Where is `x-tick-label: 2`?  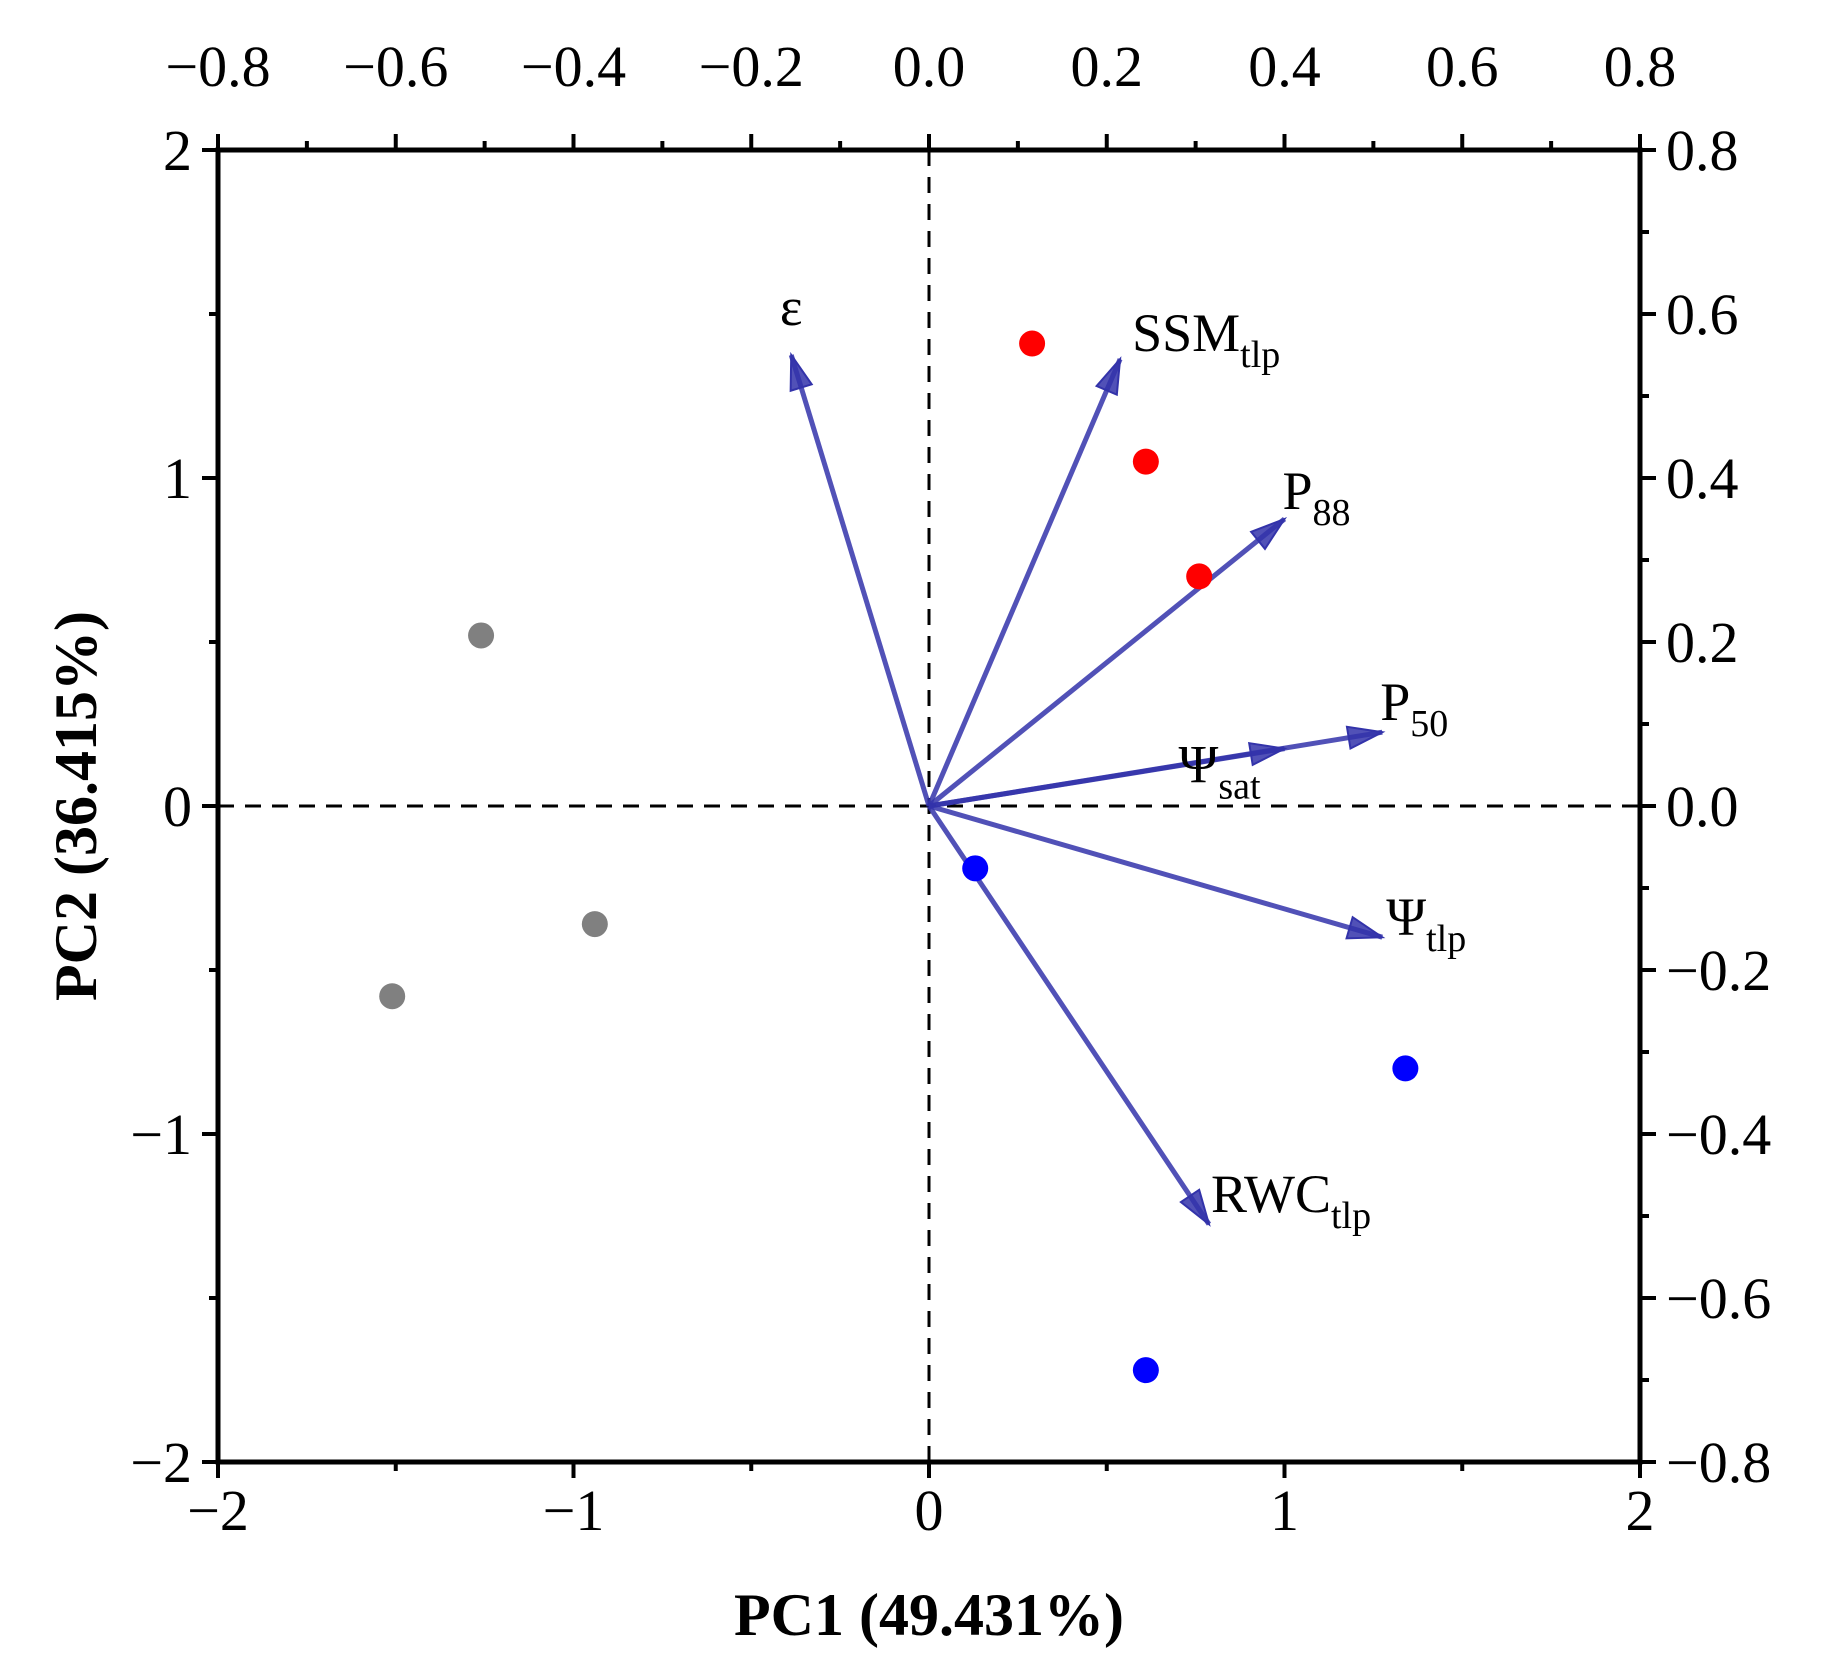
x-tick-label: 2 is located at coordinates (1640, 1510).